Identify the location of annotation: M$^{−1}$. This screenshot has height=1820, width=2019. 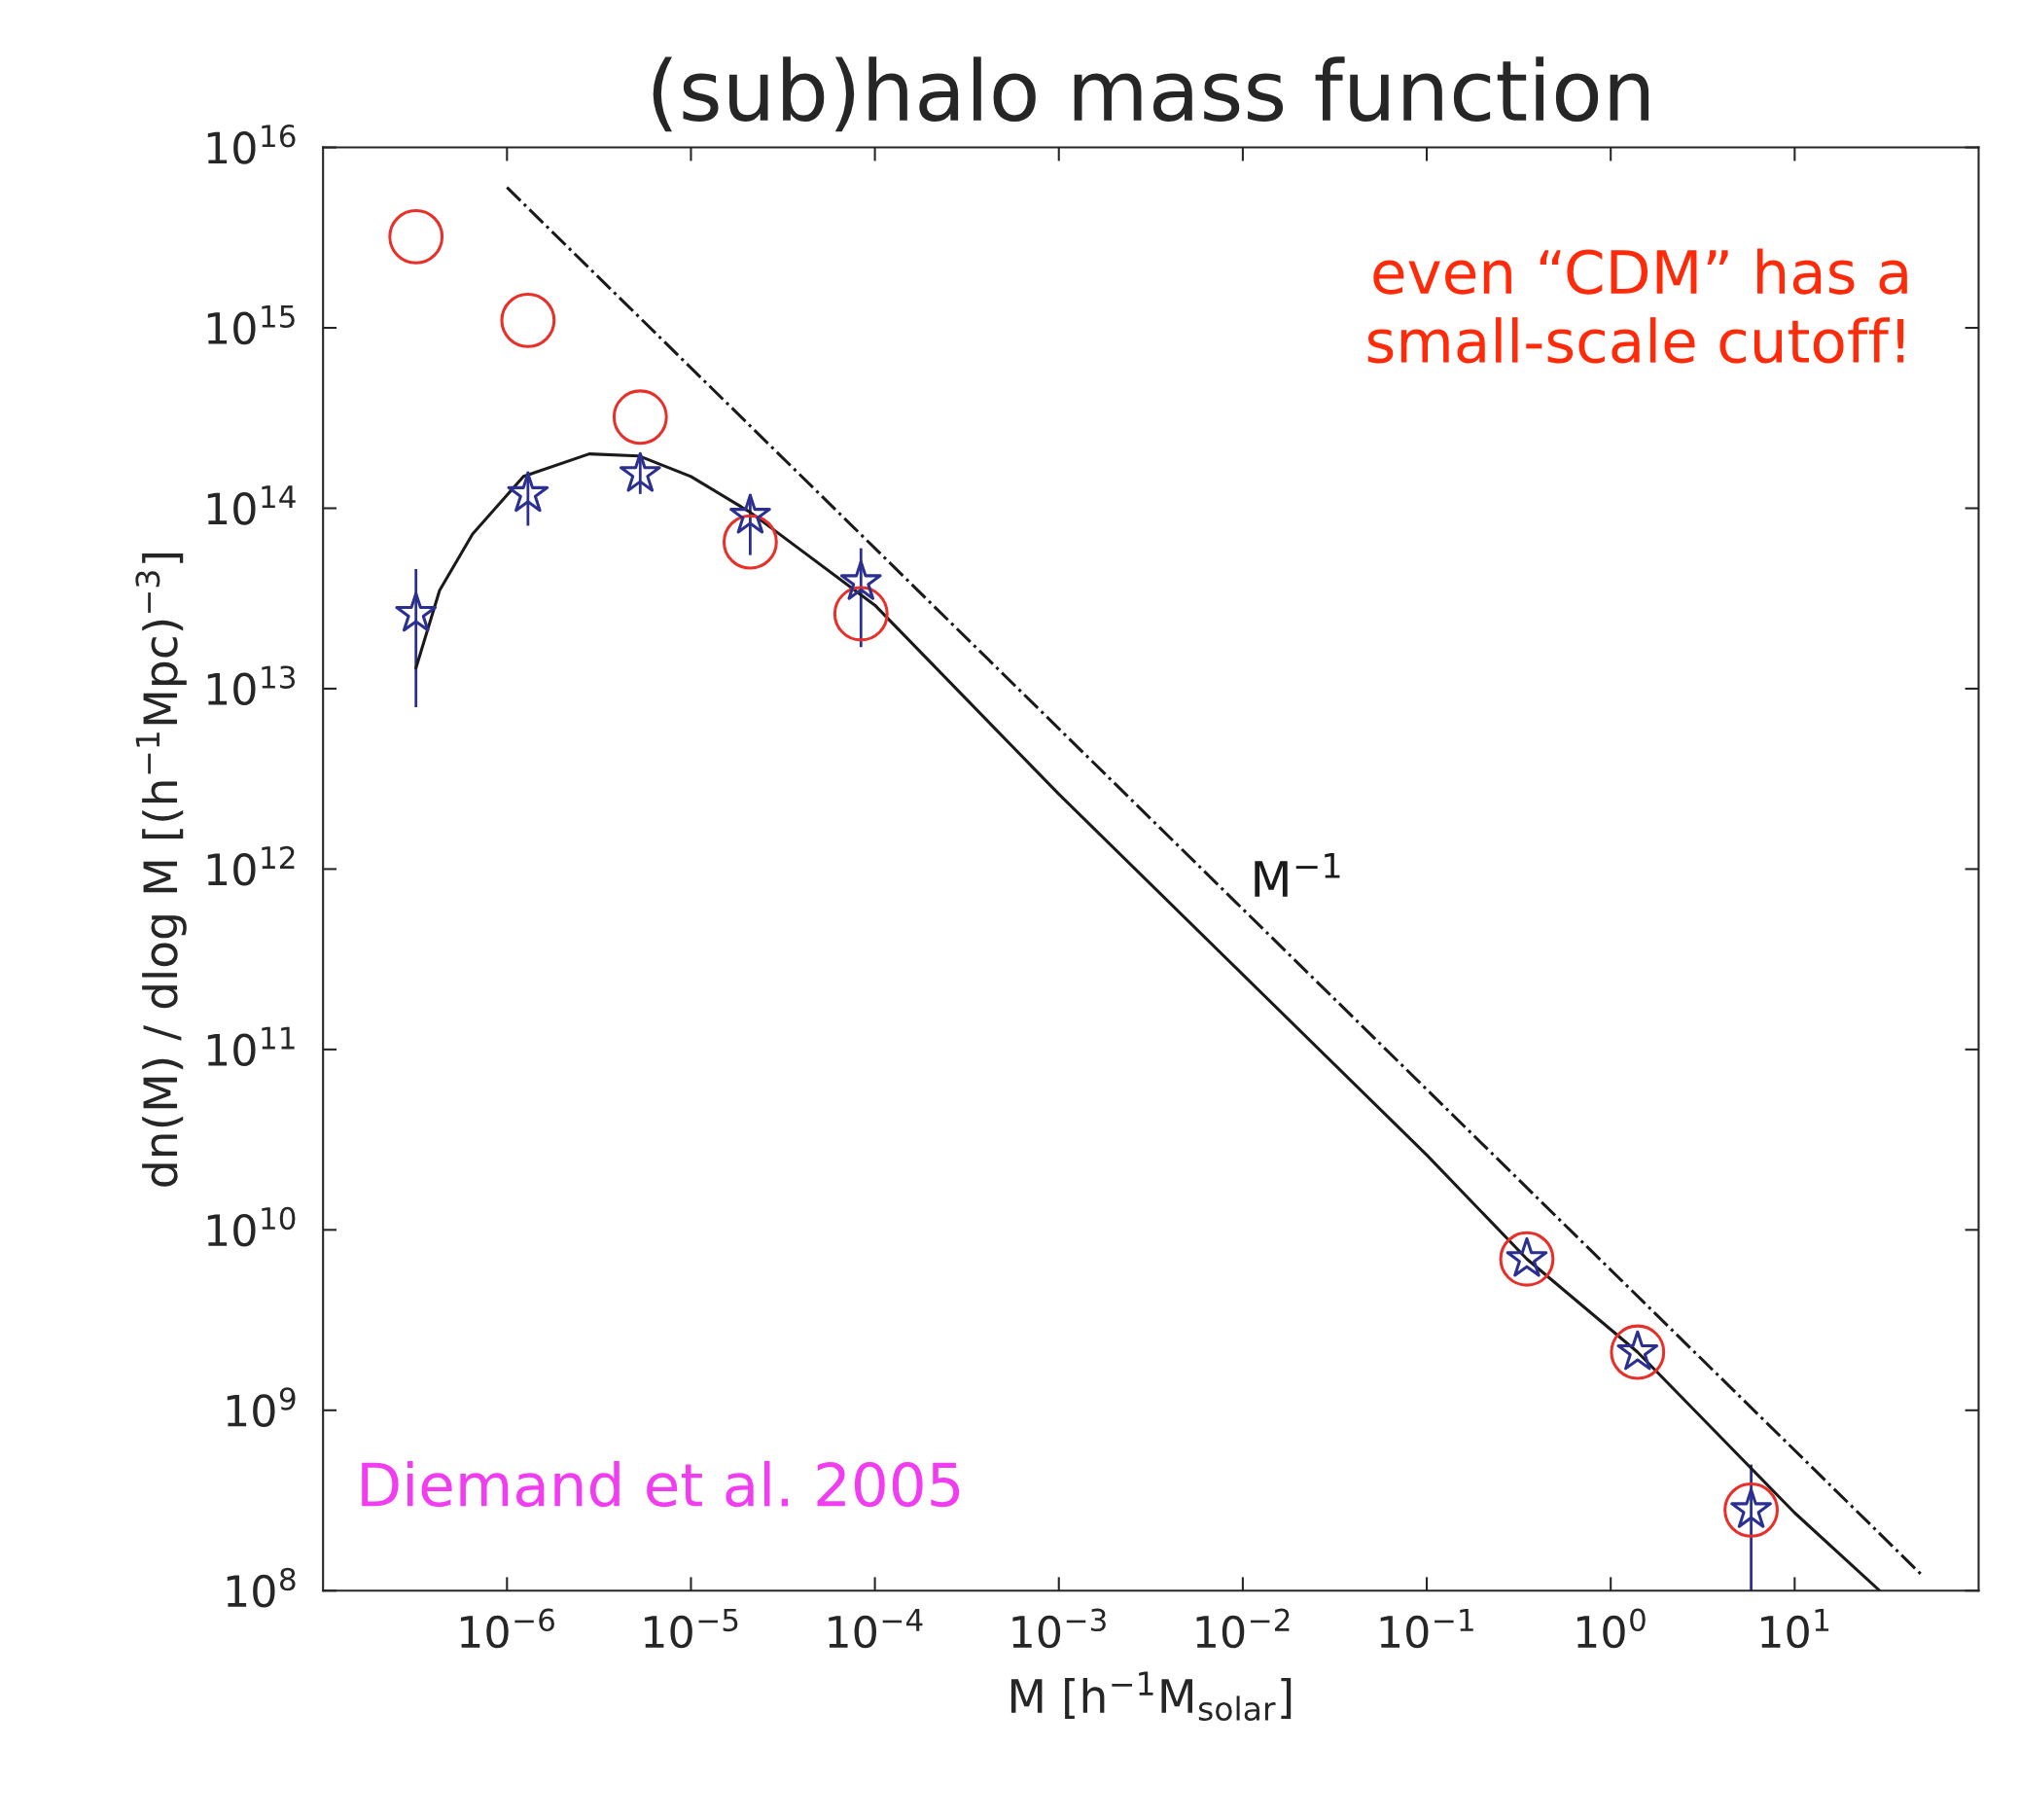
(1297, 875).